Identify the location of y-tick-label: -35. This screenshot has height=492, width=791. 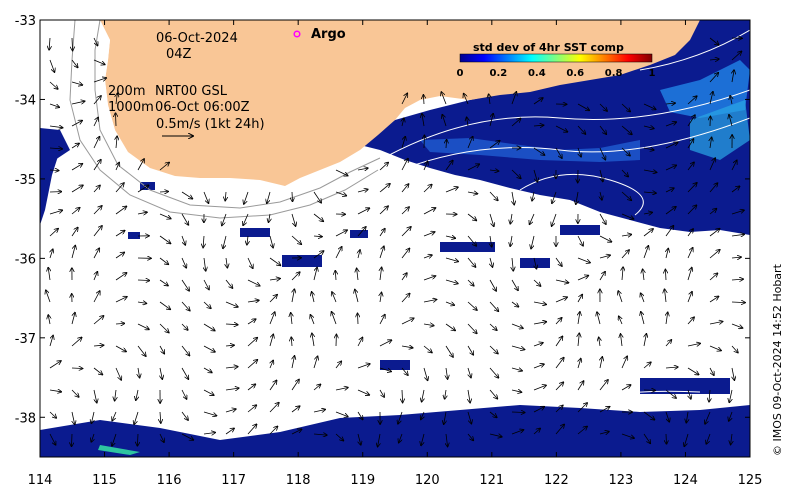
(25, 180).